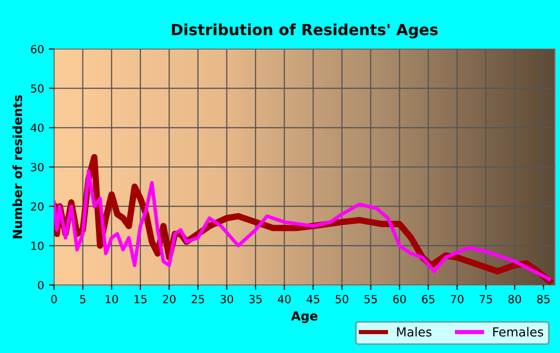  I want to click on x-tick-label: 55, so click(370, 299).